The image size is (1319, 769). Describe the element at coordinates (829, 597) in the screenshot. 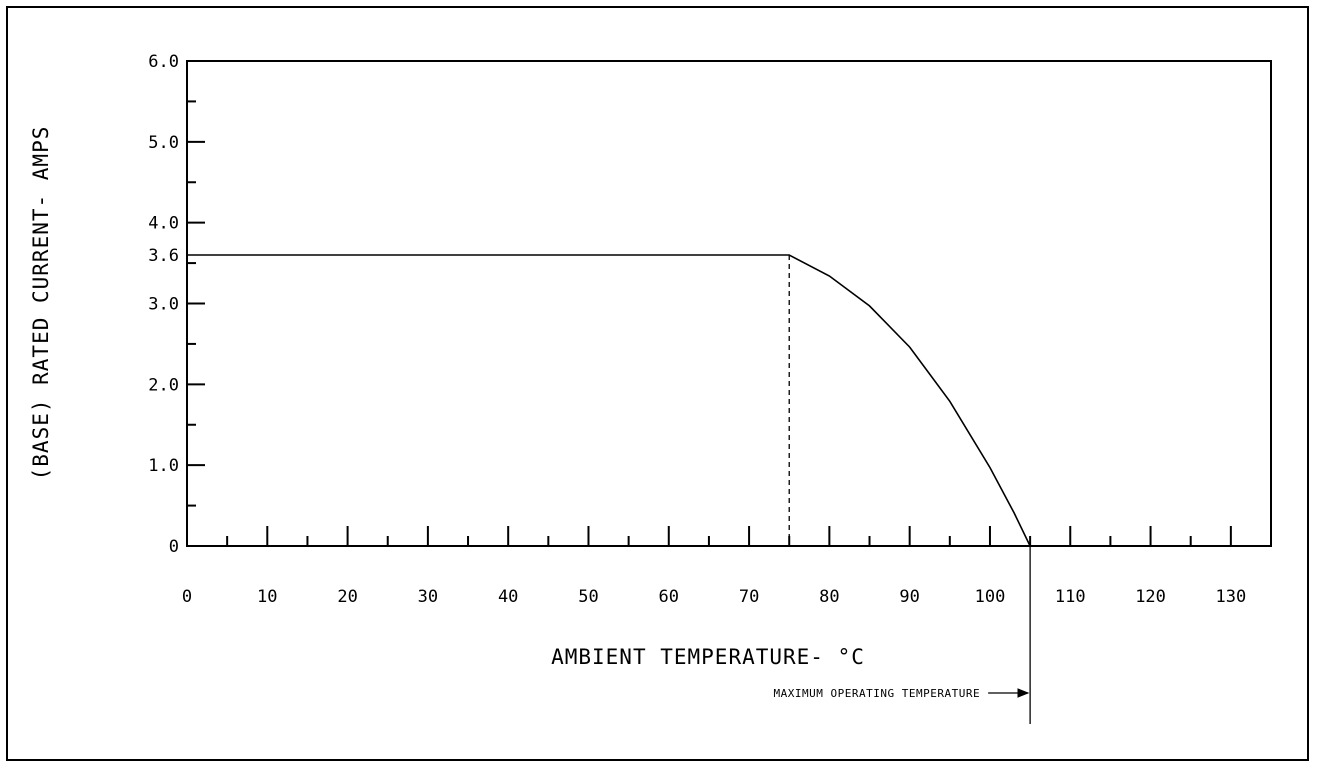

I see `x-tick-label: 80` at that location.